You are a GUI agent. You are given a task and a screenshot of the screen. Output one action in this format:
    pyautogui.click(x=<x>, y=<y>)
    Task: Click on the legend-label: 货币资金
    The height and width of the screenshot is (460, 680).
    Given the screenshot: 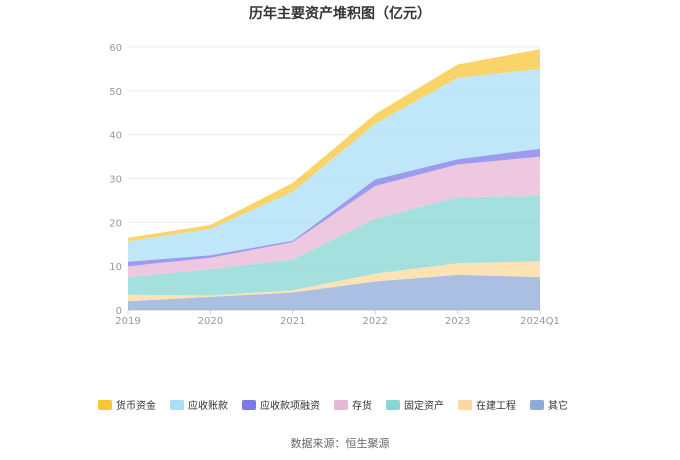 What is the action you would take?
    pyautogui.click(x=136, y=405)
    